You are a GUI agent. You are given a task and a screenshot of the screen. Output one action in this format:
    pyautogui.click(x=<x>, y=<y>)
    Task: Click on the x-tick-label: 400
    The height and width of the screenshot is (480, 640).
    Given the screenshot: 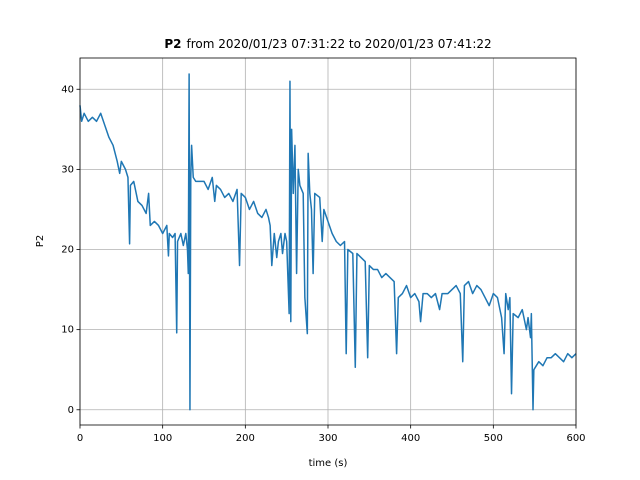 What is the action you would take?
    pyautogui.click(x=410, y=438)
    